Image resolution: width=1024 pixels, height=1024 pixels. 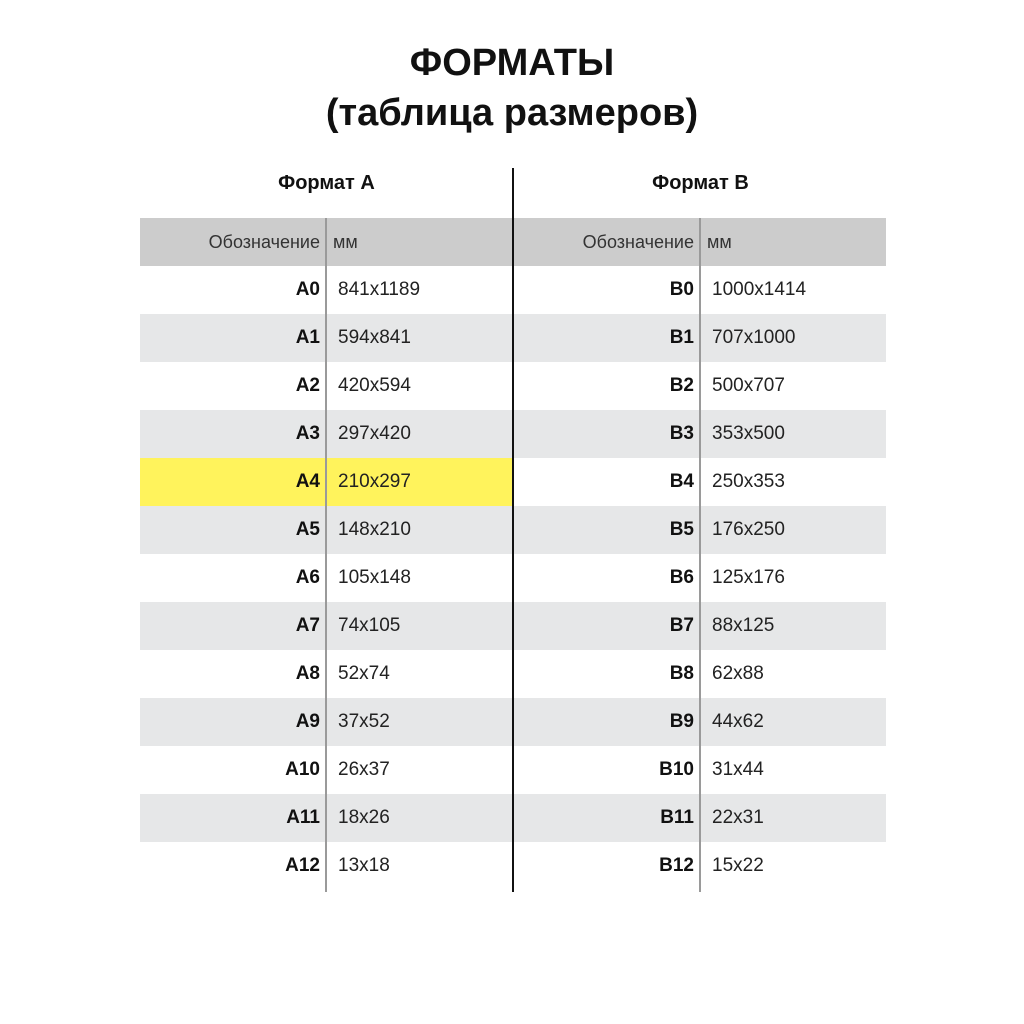 What do you see at coordinates (374, 481) in the screenshot?
I see `format-size: 210x297` at bounding box center [374, 481].